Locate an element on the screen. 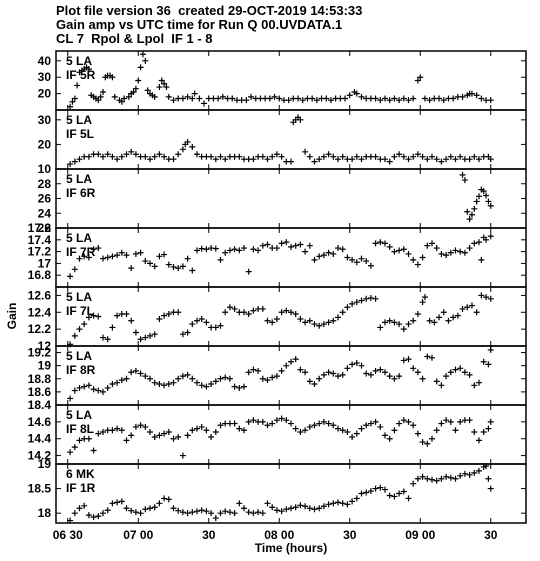 The height and width of the screenshot is (561, 540). panel-if-label: IF 8R is located at coordinates (81, 370).